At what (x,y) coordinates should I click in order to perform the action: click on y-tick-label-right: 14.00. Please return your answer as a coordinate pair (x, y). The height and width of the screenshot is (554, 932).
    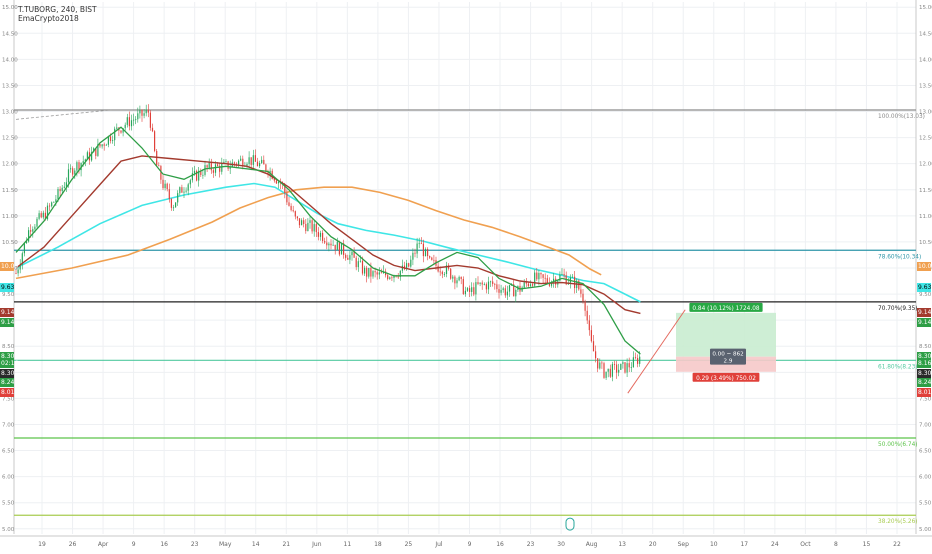
    Looking at the image, I should click on (925, 60).